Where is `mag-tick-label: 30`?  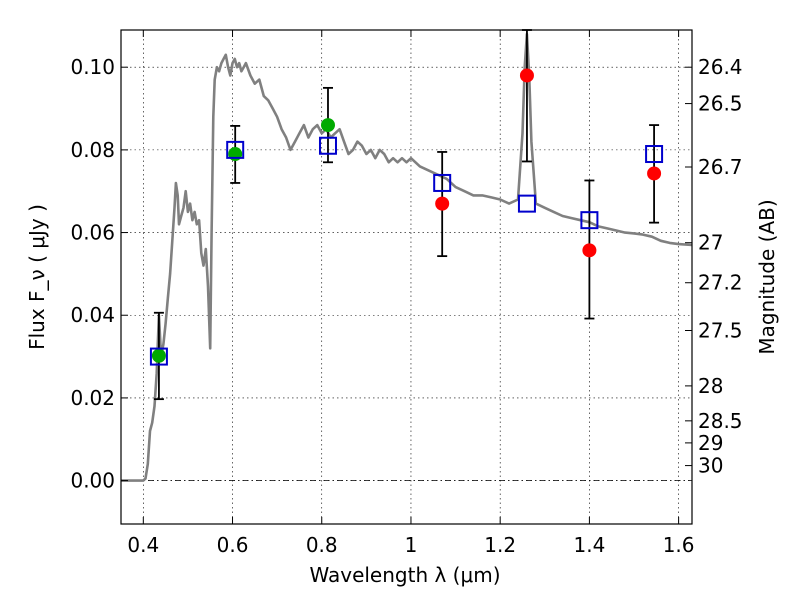 mag-tick-label: 30 is located at coordinates (710, 466).